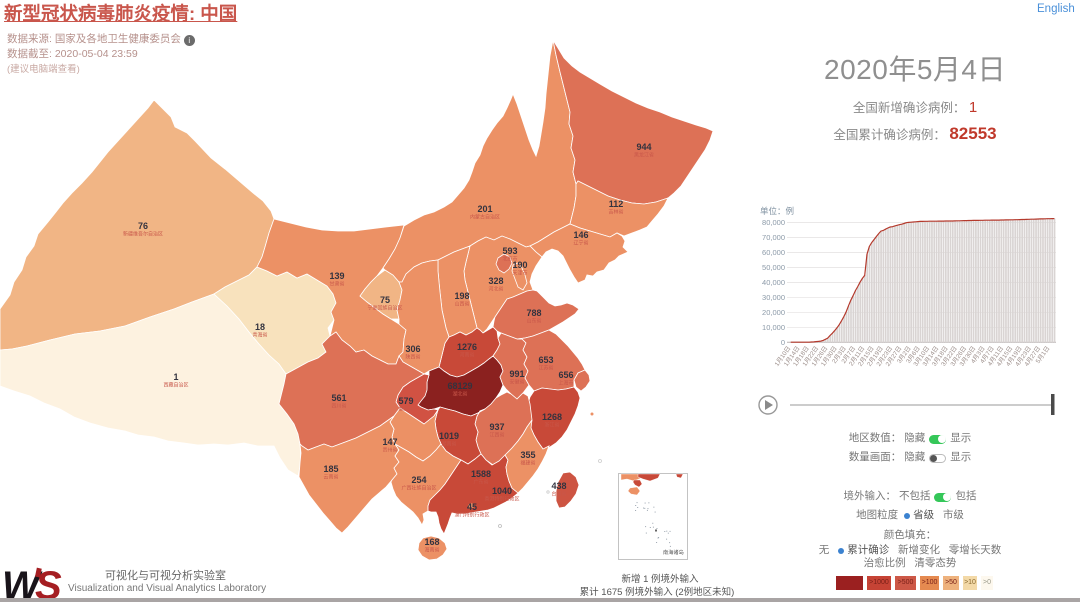 The height and width of the screenshot is (602, 1080). What do you see at coordinates (773, 327) in the screenshot?
I see `svg-text: 10,000` at bounding box center [773, 327].